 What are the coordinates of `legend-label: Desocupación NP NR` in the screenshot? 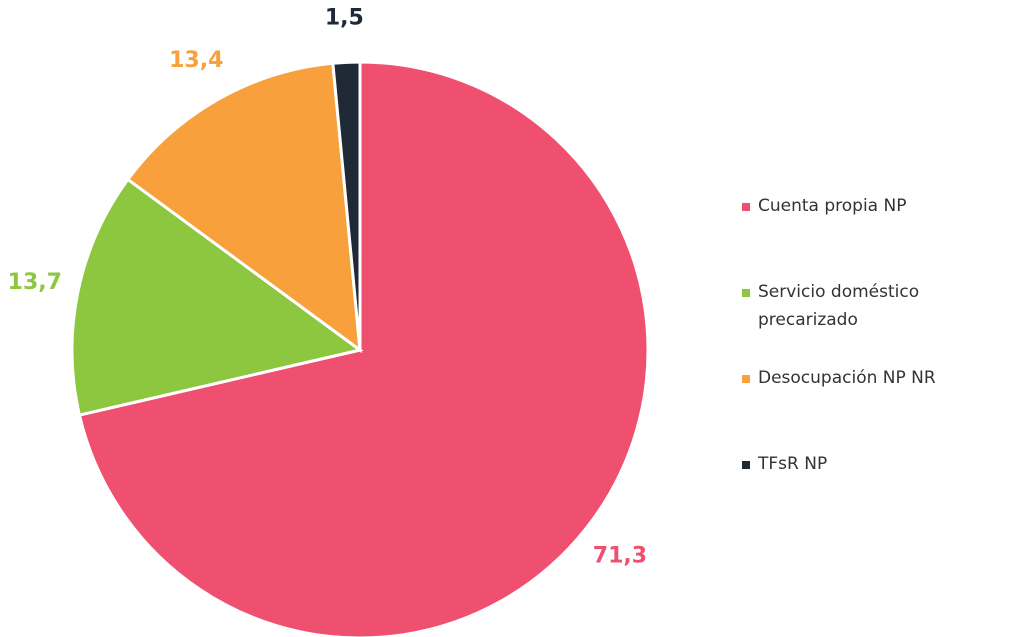 It's located at (847, 378).